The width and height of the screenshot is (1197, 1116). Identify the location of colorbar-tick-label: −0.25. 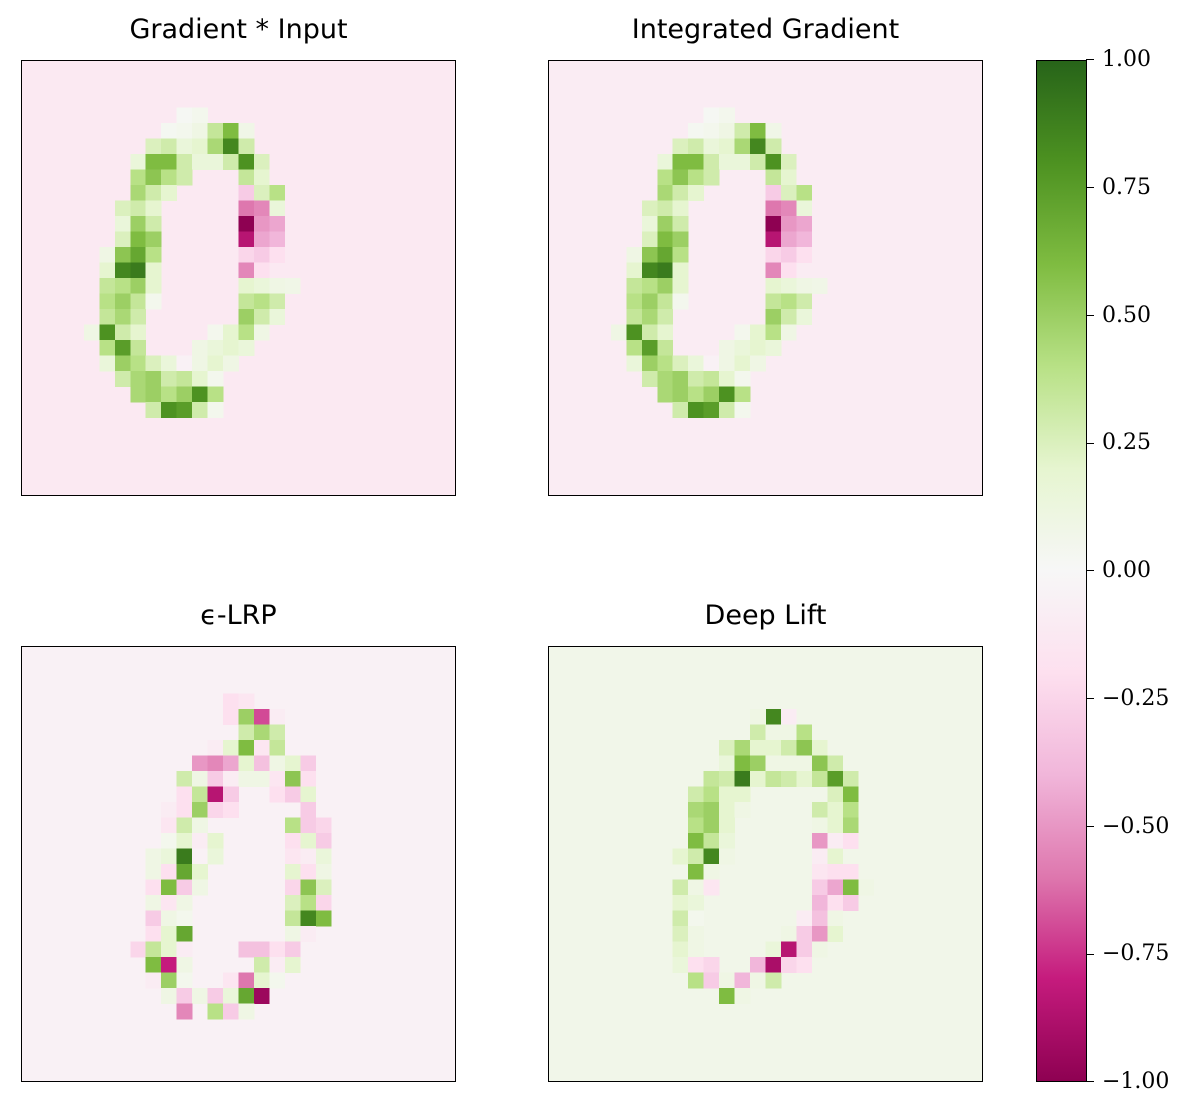
(1136, 698).